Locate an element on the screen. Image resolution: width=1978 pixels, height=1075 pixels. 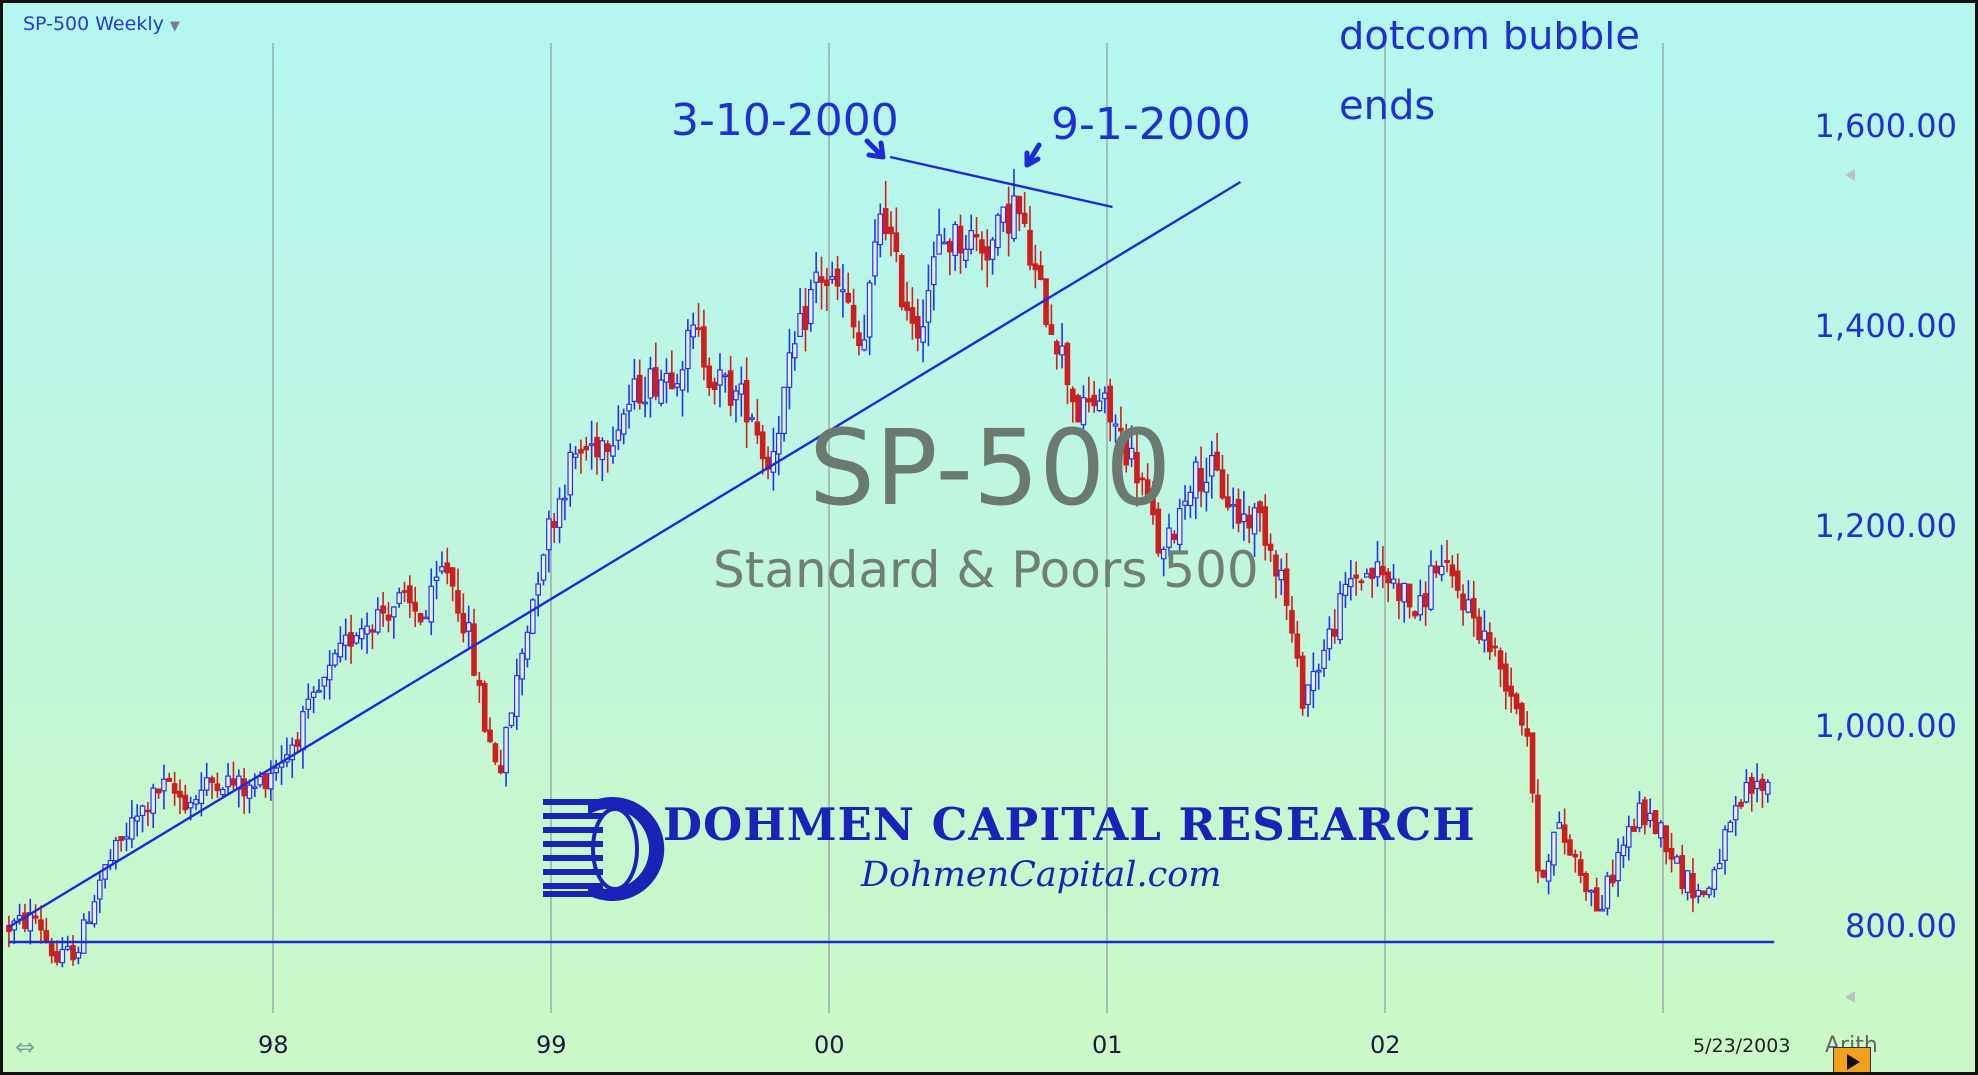
watermark-title: SP-500 is located at coordinates (990, 468).